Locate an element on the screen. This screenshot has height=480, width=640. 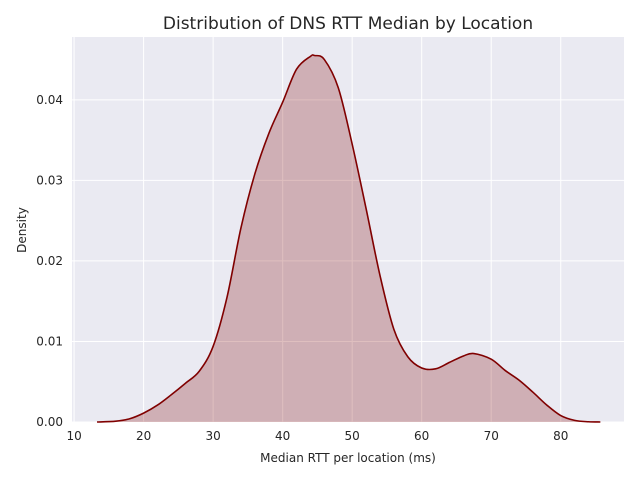
x-axis-ticks: 10 20 30 40 50 60 70 80 is located at coordinates (317, 436).